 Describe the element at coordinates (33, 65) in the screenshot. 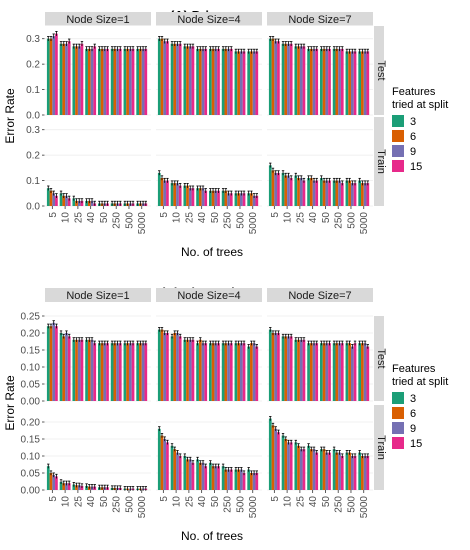

I see `y-tick-label: 0.2` at that location.